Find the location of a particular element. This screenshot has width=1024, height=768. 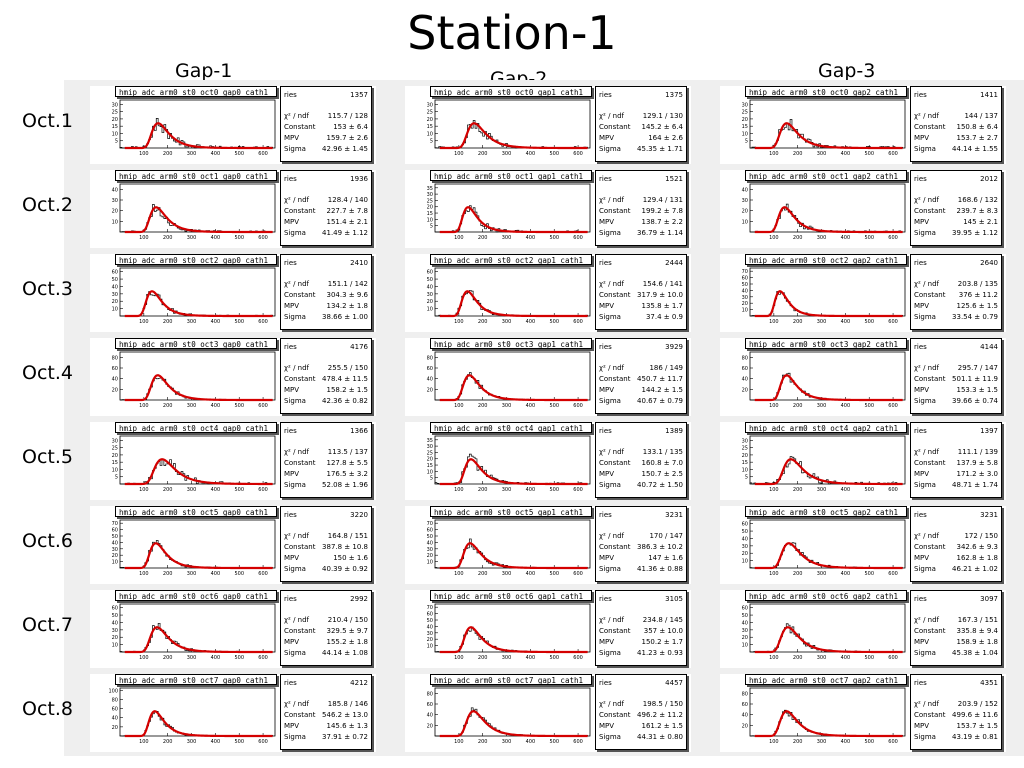

stats-row-constant: Constant 376 ± 11.2 is located at coordinates (956, 295).